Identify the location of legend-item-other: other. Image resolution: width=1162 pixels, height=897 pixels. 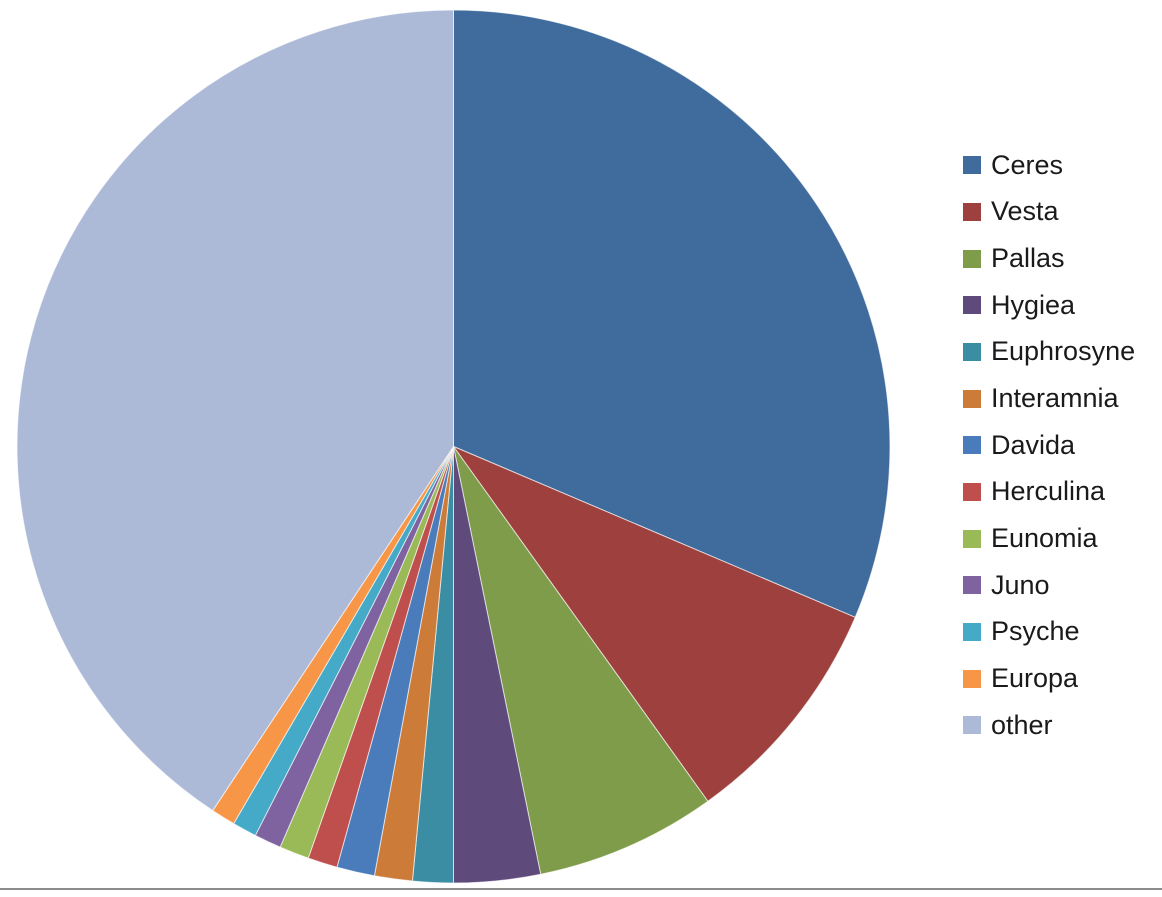
(1049, 725).